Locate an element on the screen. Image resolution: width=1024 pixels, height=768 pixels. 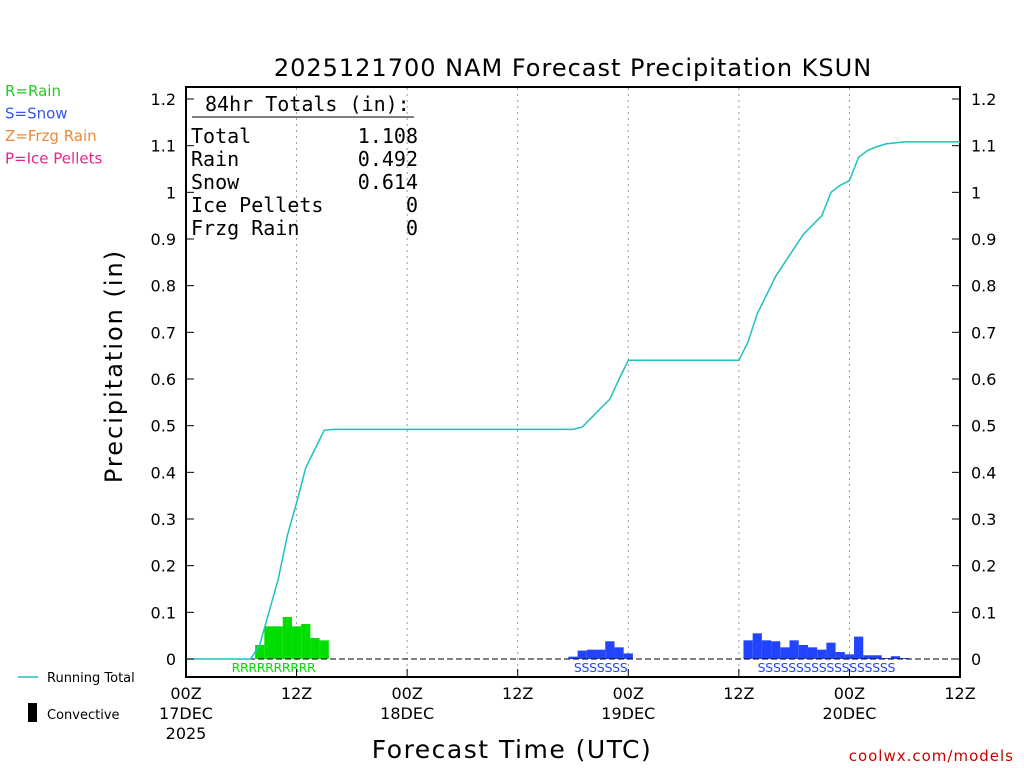
ytick-label-right-10: 1 is located at coordinates (976, 192).